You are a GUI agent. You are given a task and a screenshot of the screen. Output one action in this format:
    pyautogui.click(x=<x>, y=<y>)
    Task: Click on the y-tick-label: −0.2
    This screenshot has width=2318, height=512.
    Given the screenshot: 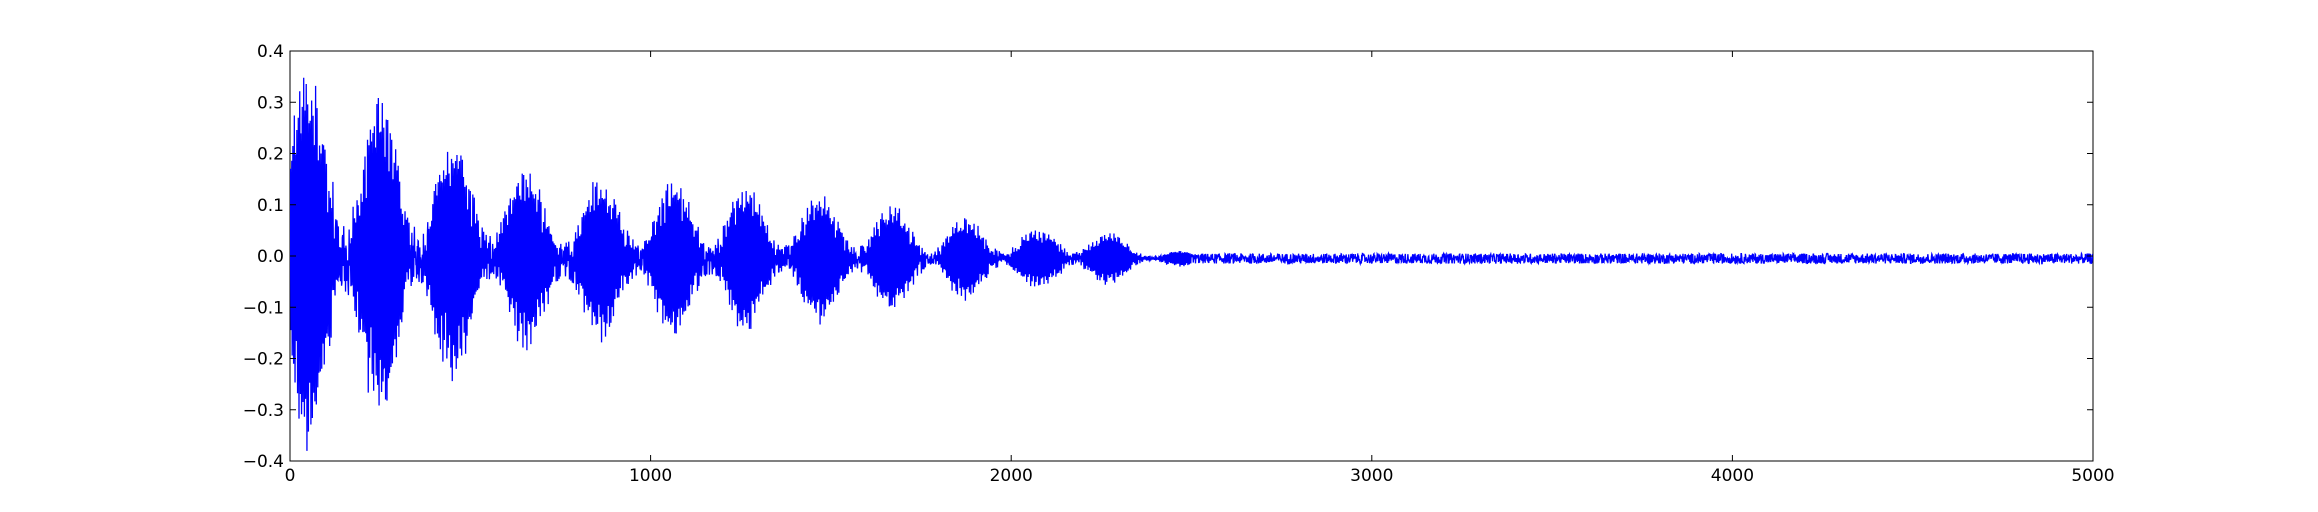 What is the action you would take?
    pyautogui.click(x=263, y=360)
    